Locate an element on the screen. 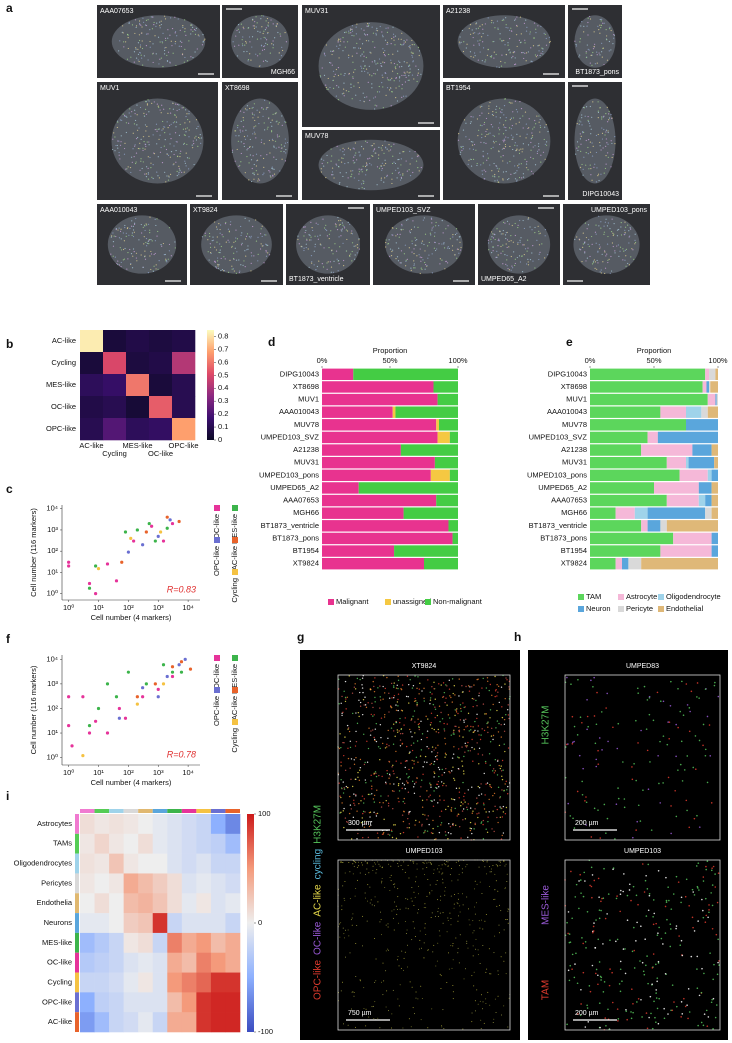 The width and height of the screenshot is (732, 1043). colorbar-tick-label: 0 is located at coordinates (260, 922).